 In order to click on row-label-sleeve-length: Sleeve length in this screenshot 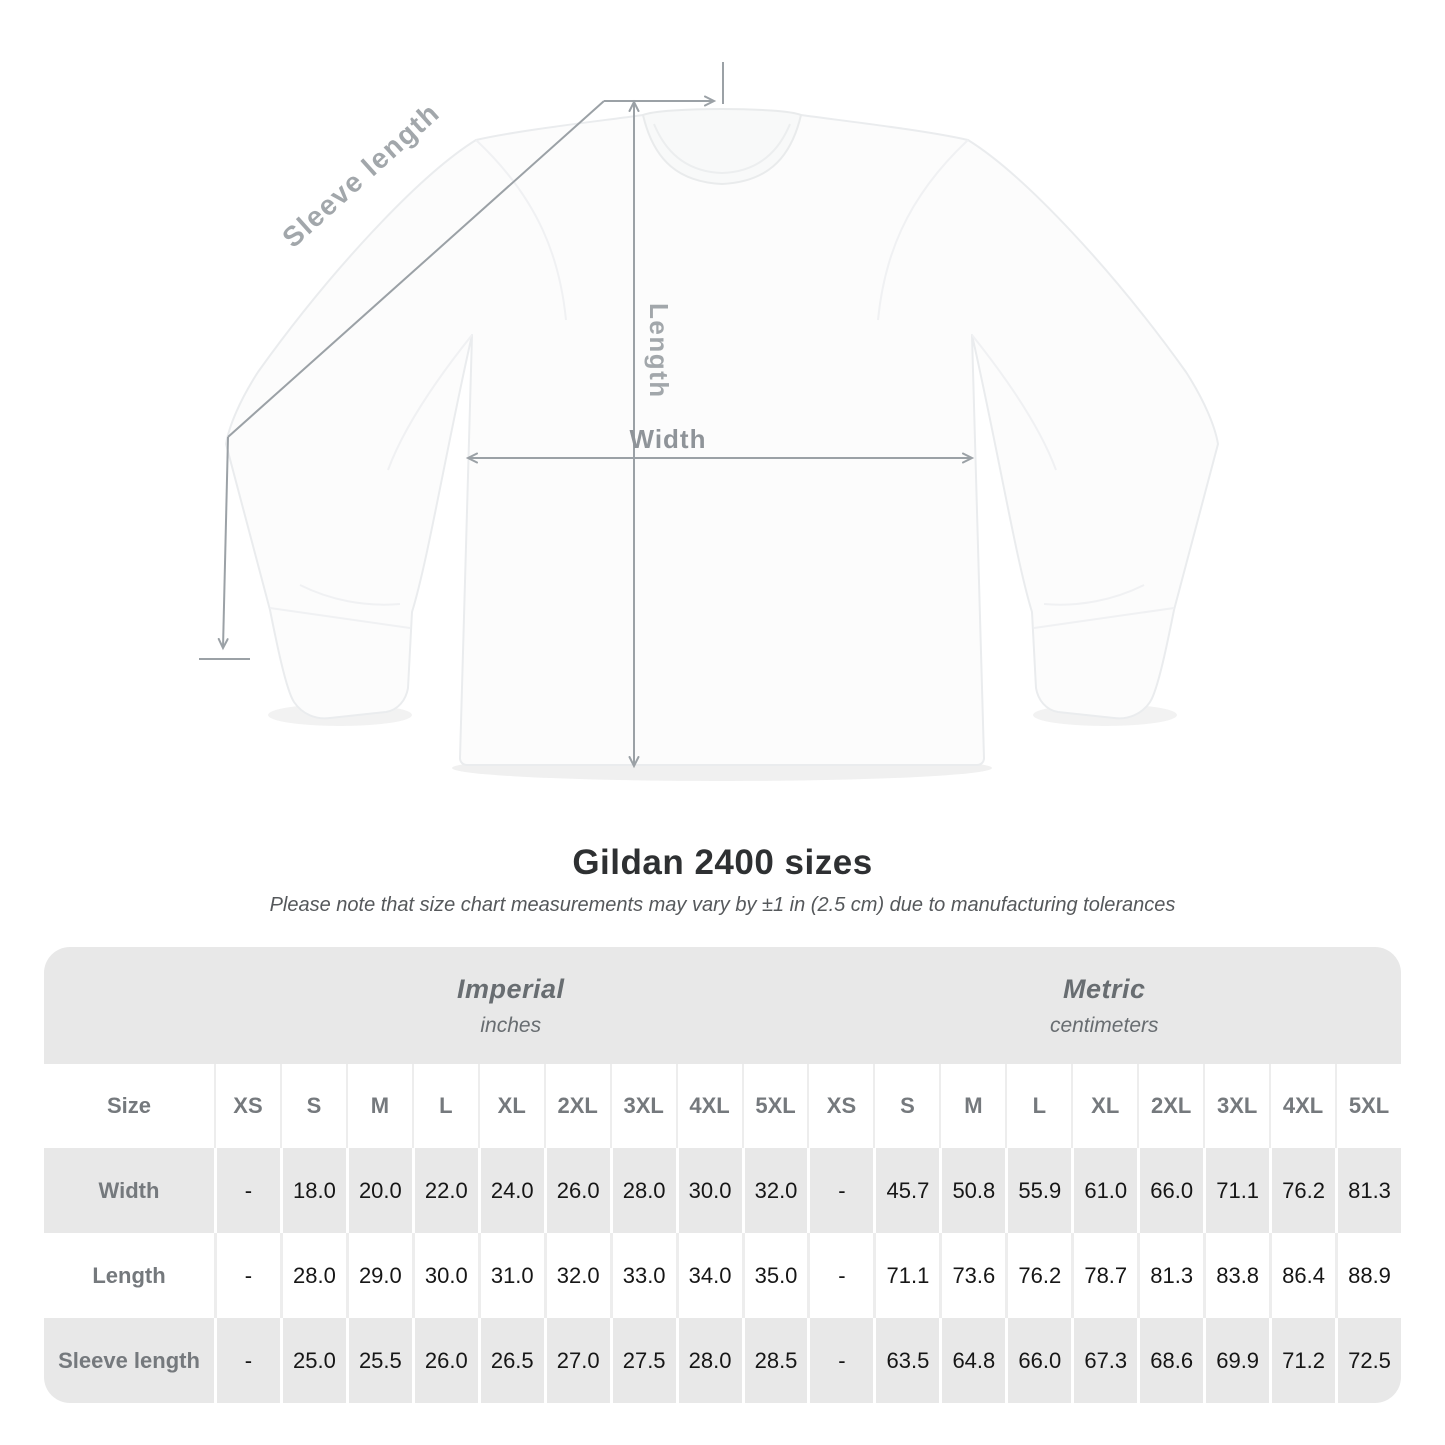, I will do `click(129, 1360)`.